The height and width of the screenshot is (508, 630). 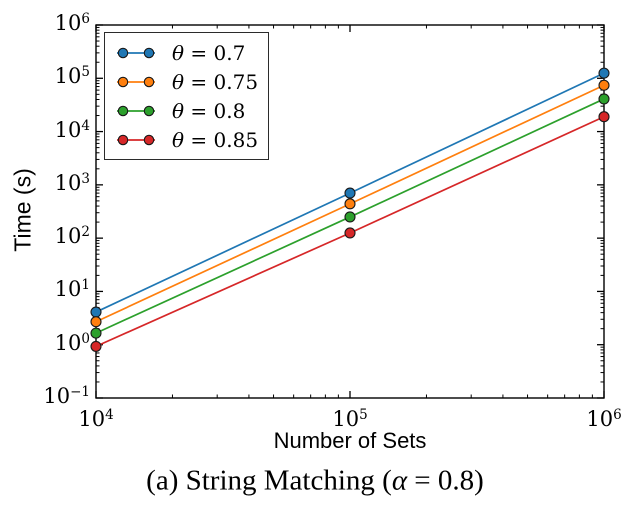 What do you see at coordinates (66, 396) in the screenshot?
I see `y-tick-label: 10−1` at bounding box center [66, 396].